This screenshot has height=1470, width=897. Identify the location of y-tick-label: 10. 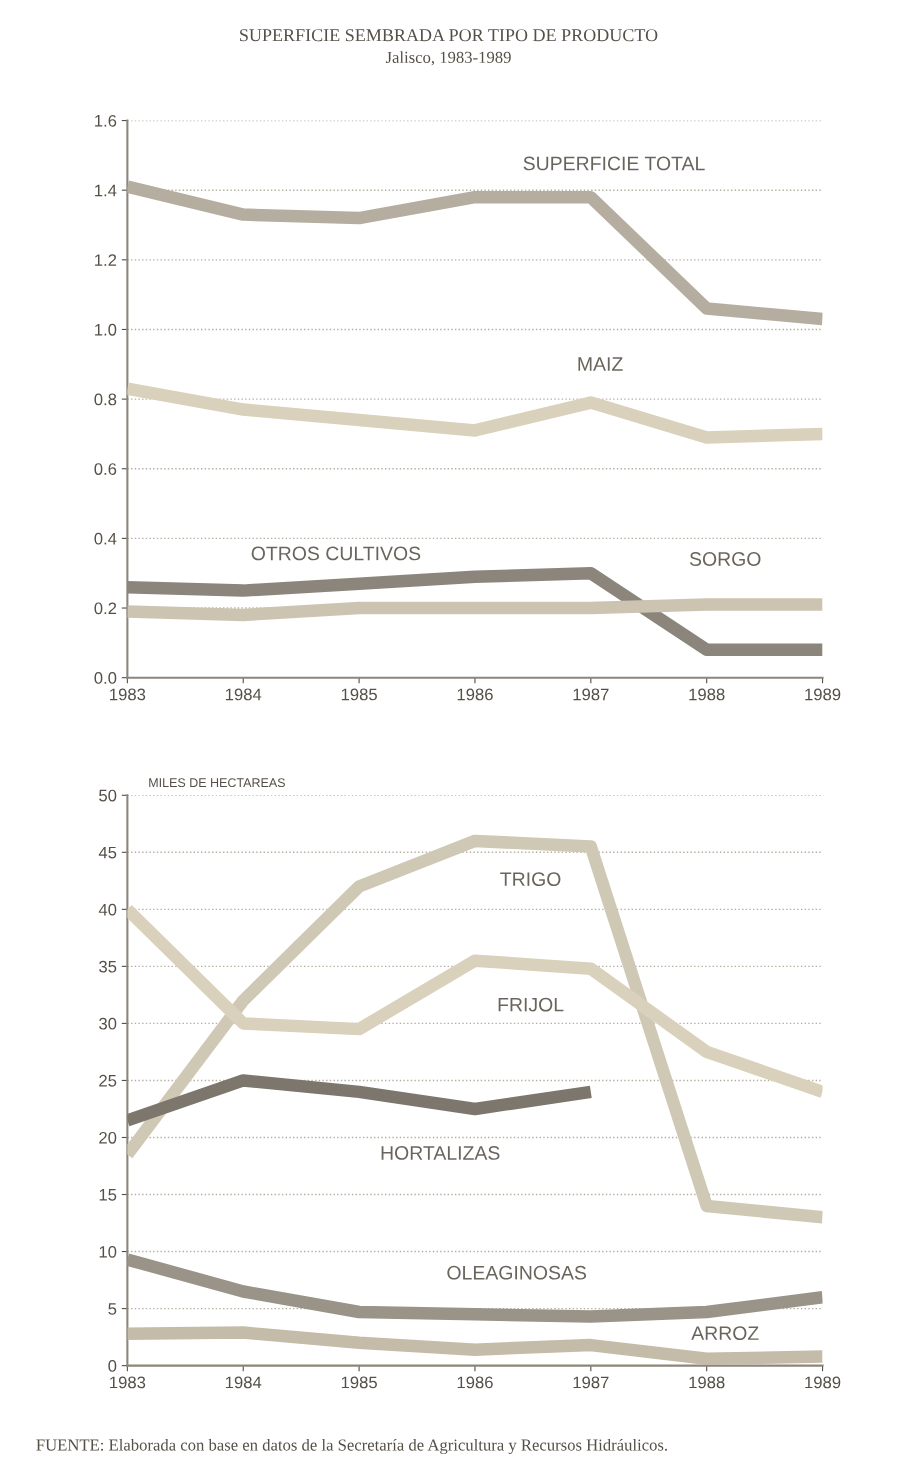
(108, 1251).